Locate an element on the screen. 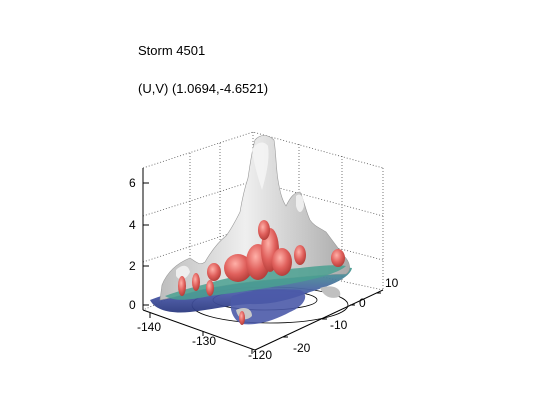 This screenshot has height=400, width=533. x-tick-labels: -140 -130 -120 is located at coordinates (204, 341).